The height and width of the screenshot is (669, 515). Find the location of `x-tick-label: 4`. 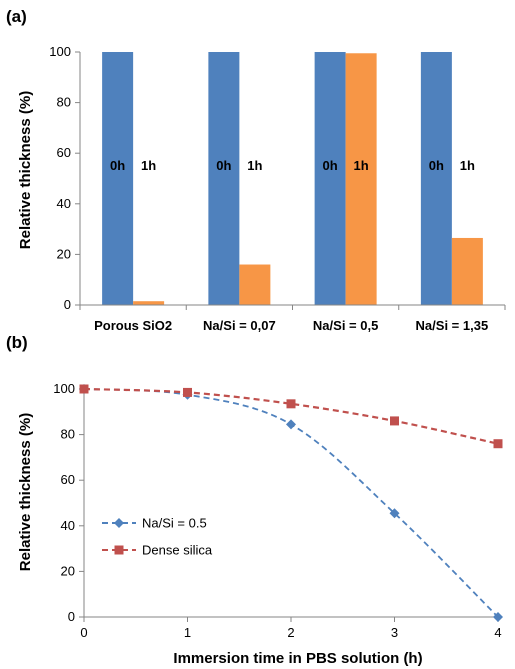

x-tick-label: 4 is located at coordinates (497, 632).